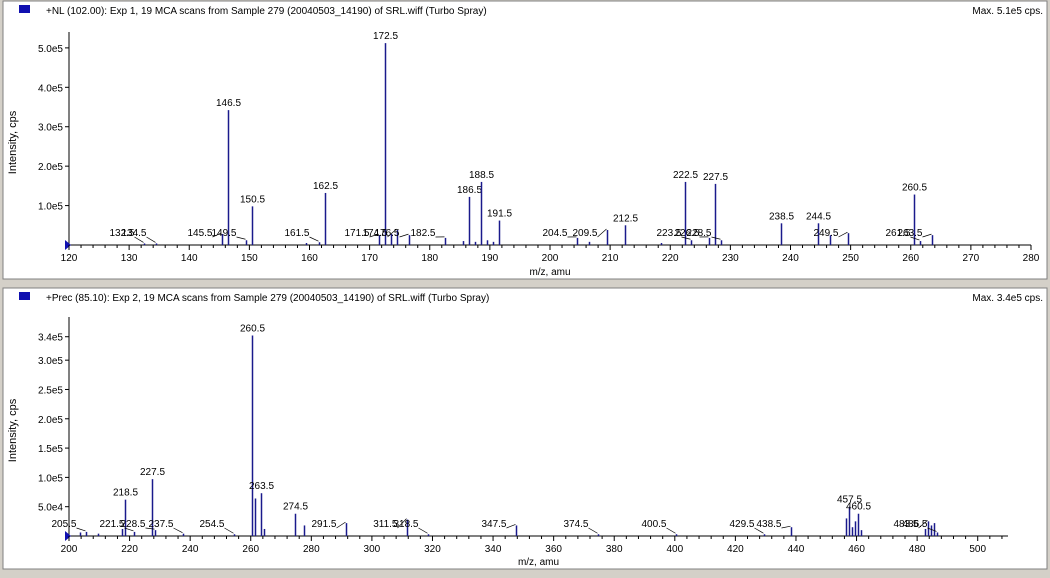 The height and width of the screenshot is (578, 1050). Describe the element at coordinates (50, 49) in the screenshot. I see `y-tick-label: 5.0e5` at that location.